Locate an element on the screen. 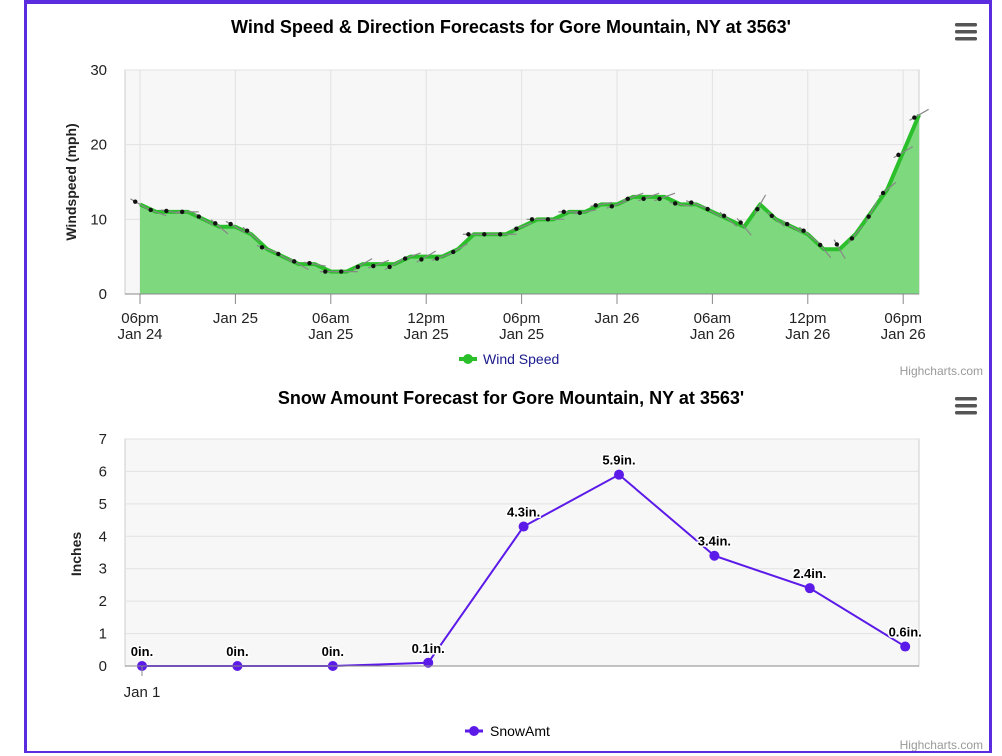  snow-data-label: 0.6in. is located at coordinates (905, 632).